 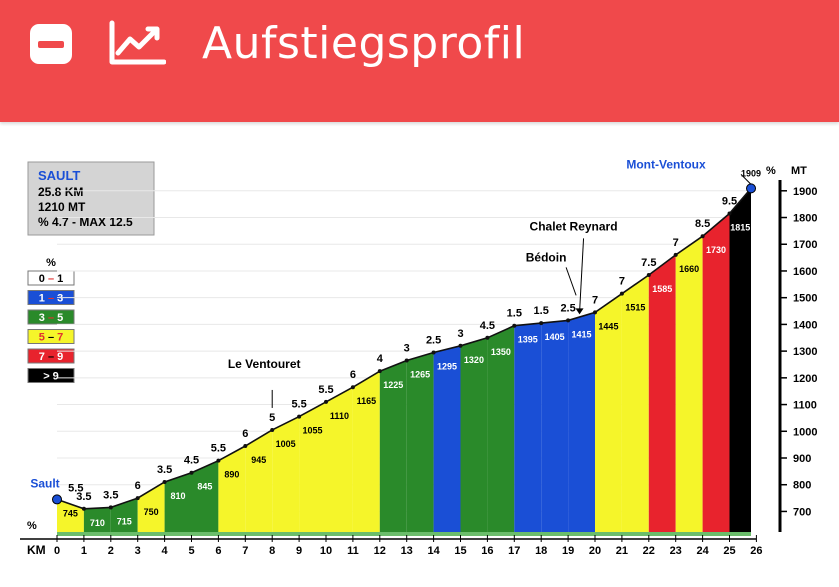 I want to click on segment-elevation-label: 1405, so click(x=555, y=337).